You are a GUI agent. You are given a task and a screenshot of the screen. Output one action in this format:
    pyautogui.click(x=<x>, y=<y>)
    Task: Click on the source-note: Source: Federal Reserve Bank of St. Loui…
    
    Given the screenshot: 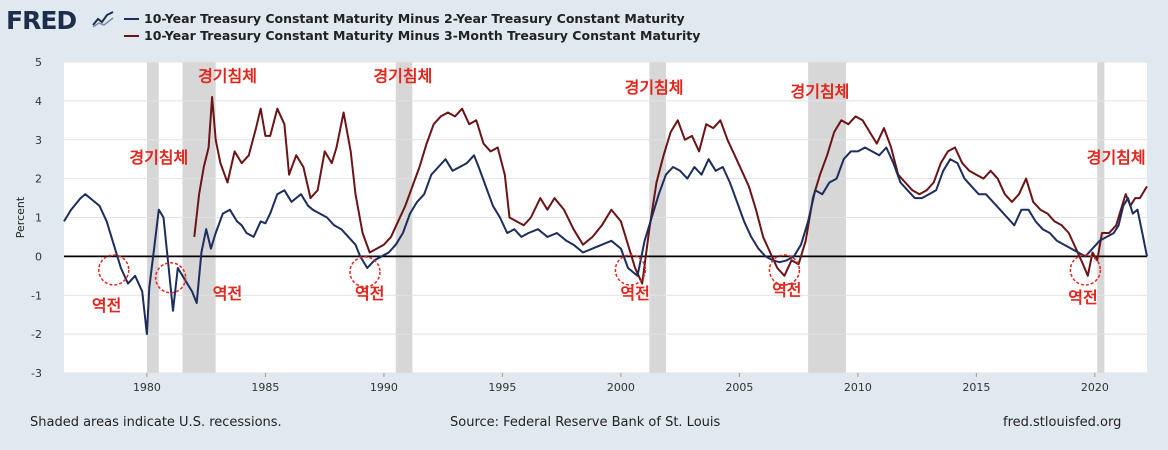 What is the action you would take?
    pyautogui.click(x=585, y=422)
    